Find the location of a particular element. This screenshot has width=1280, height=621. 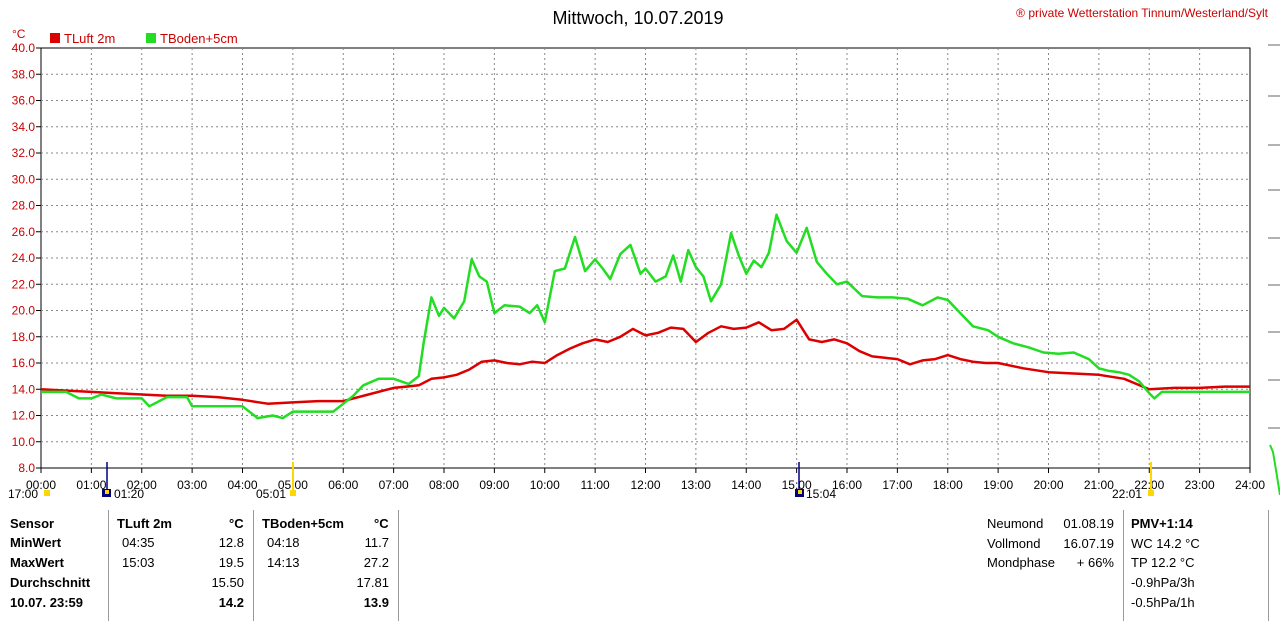

tboden-header: TBoden+5cm is located at coordinates (303, 523).